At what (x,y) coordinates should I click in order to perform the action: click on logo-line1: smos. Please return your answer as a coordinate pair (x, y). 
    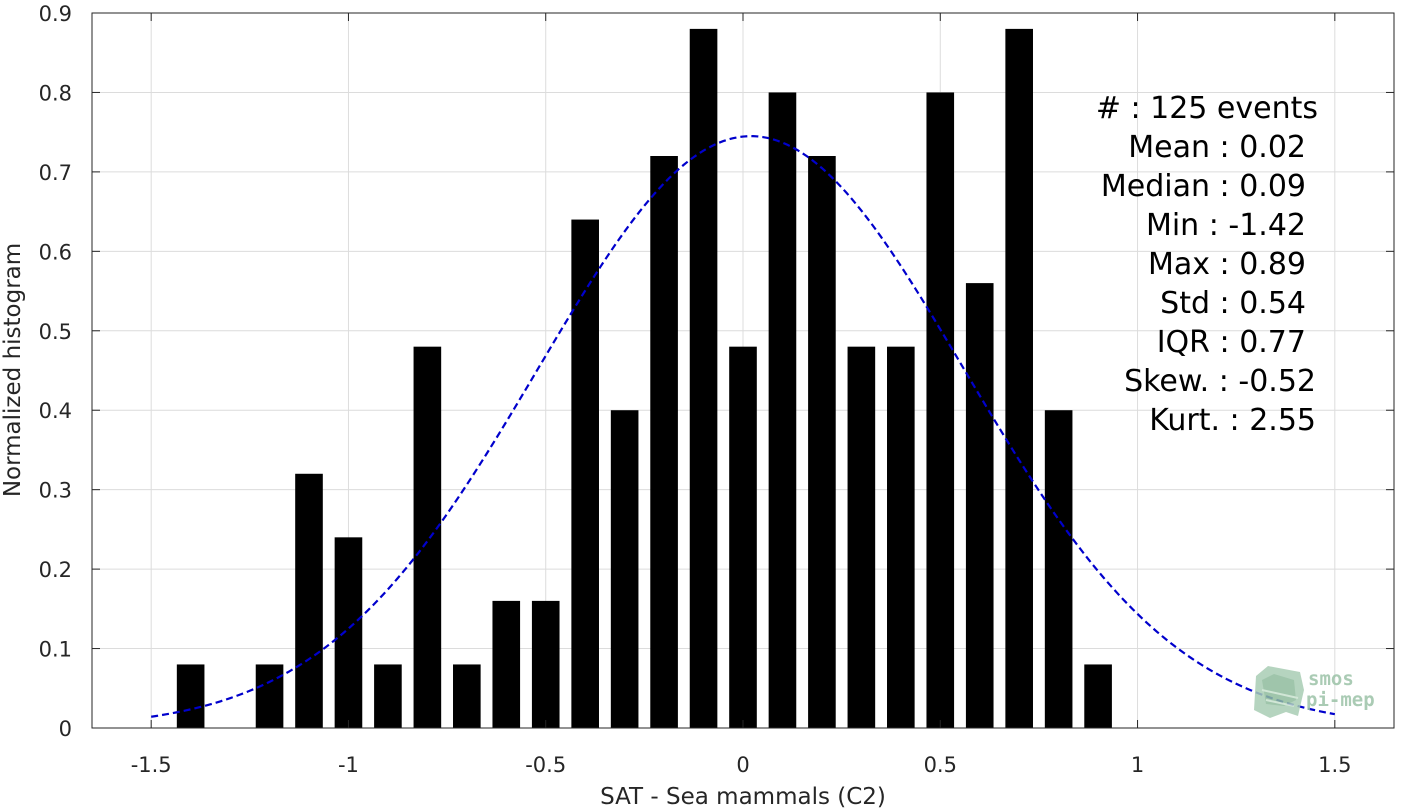
    Looking at the image, I should click on (1331, 679).